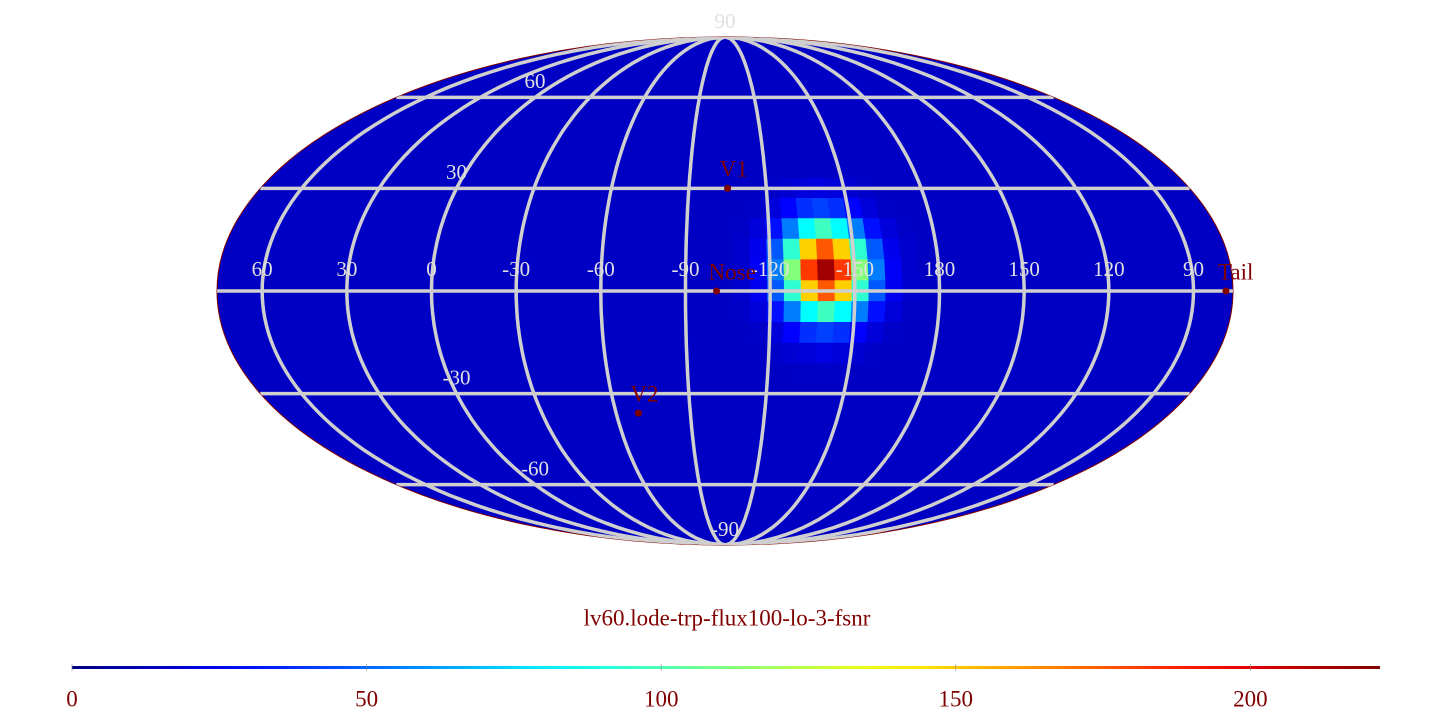  I want to click on colorbar-tick-label: 200, so click(1250, 698).